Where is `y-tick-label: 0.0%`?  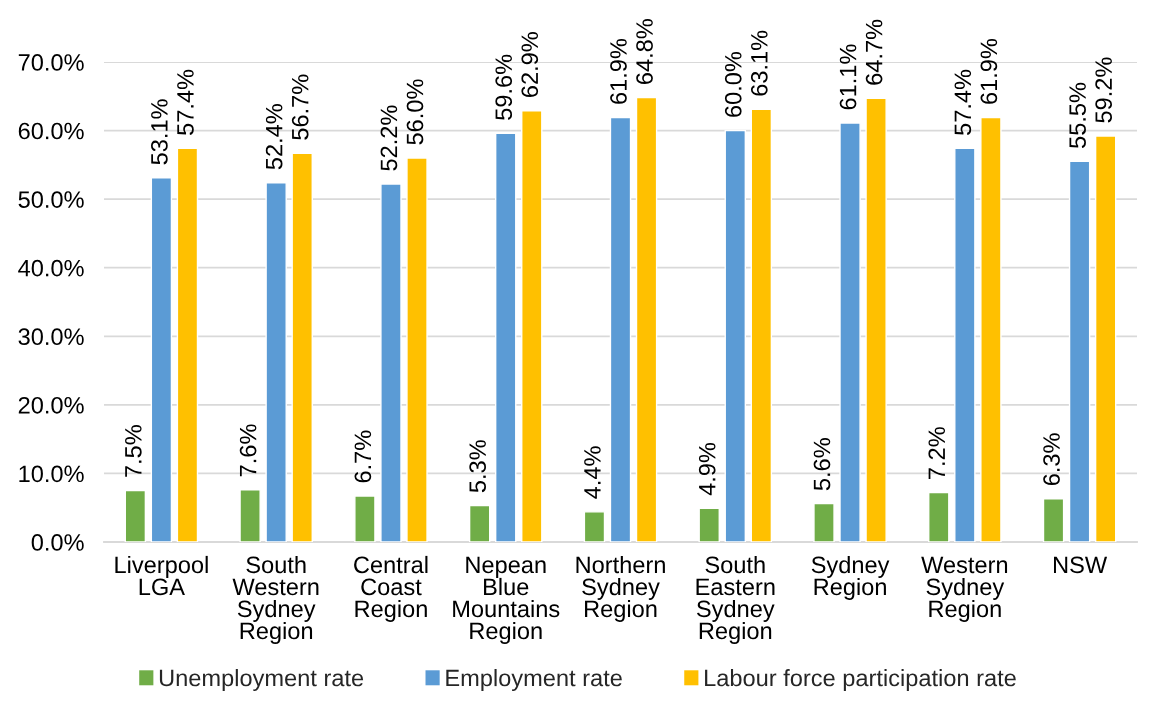 y-tick-label: 0.0% is located at coordinates (57, 542).